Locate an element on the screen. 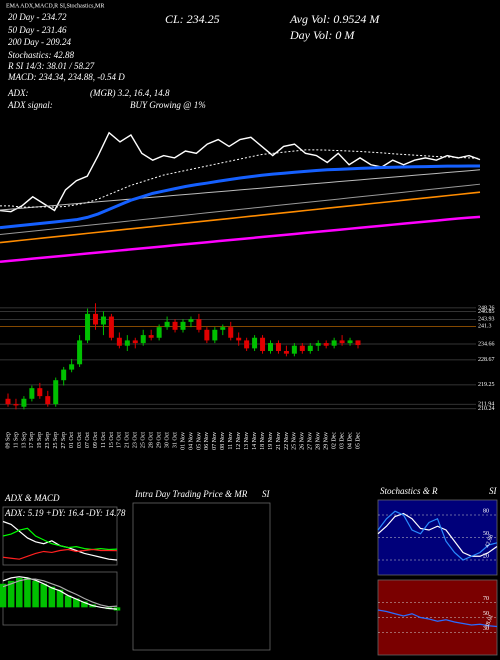 The height and width of the screenshot is (660, 500). x-tick-label: 29 Nov is located at coordinates (327, 441).